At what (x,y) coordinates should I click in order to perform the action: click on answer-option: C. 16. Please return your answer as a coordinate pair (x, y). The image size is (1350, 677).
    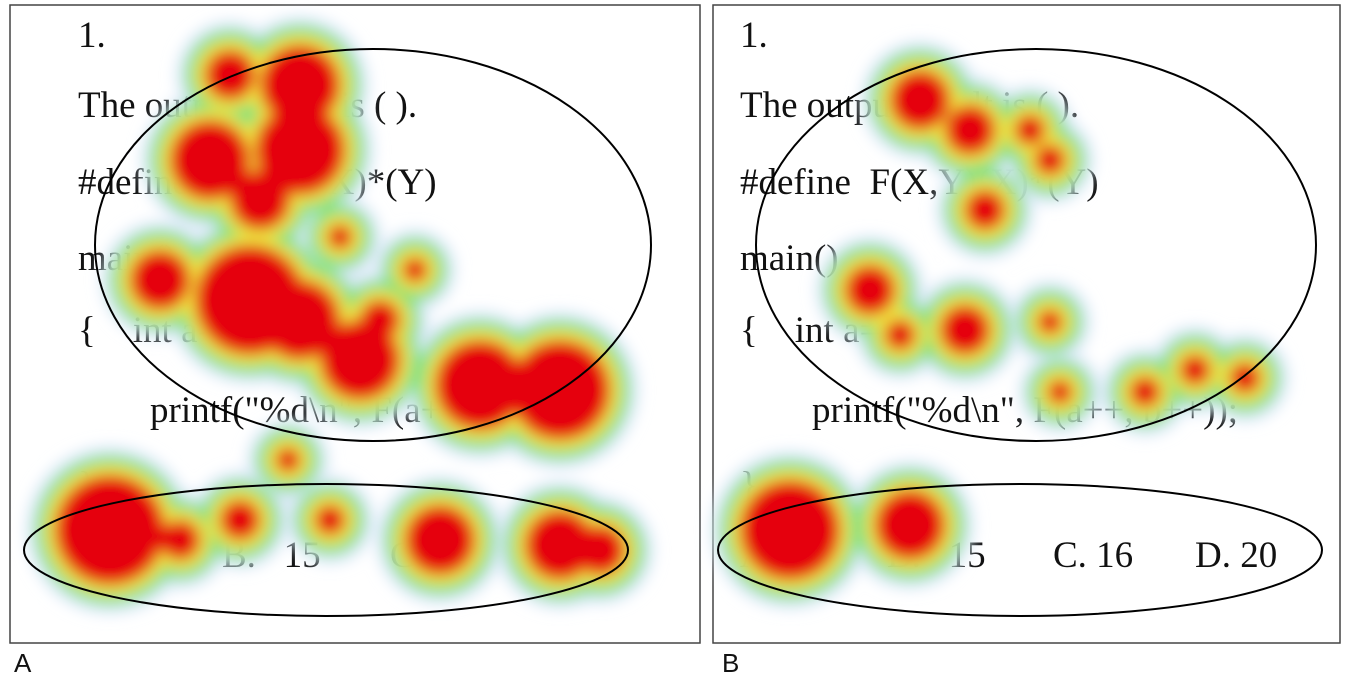
    Looking at the image, I should click on (1093, 555).